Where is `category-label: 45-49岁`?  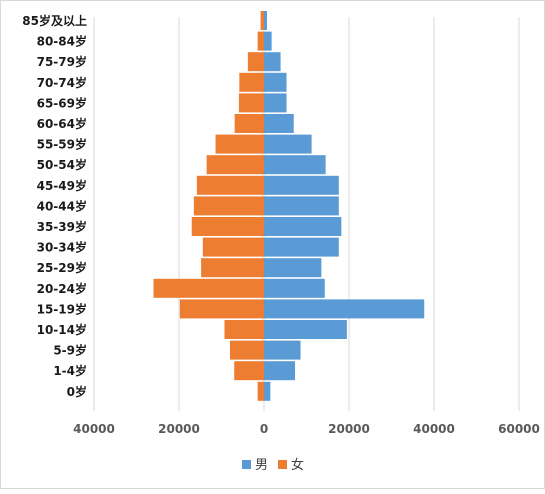
category-label: 45-49岁 is located at coordinates (62, 185).